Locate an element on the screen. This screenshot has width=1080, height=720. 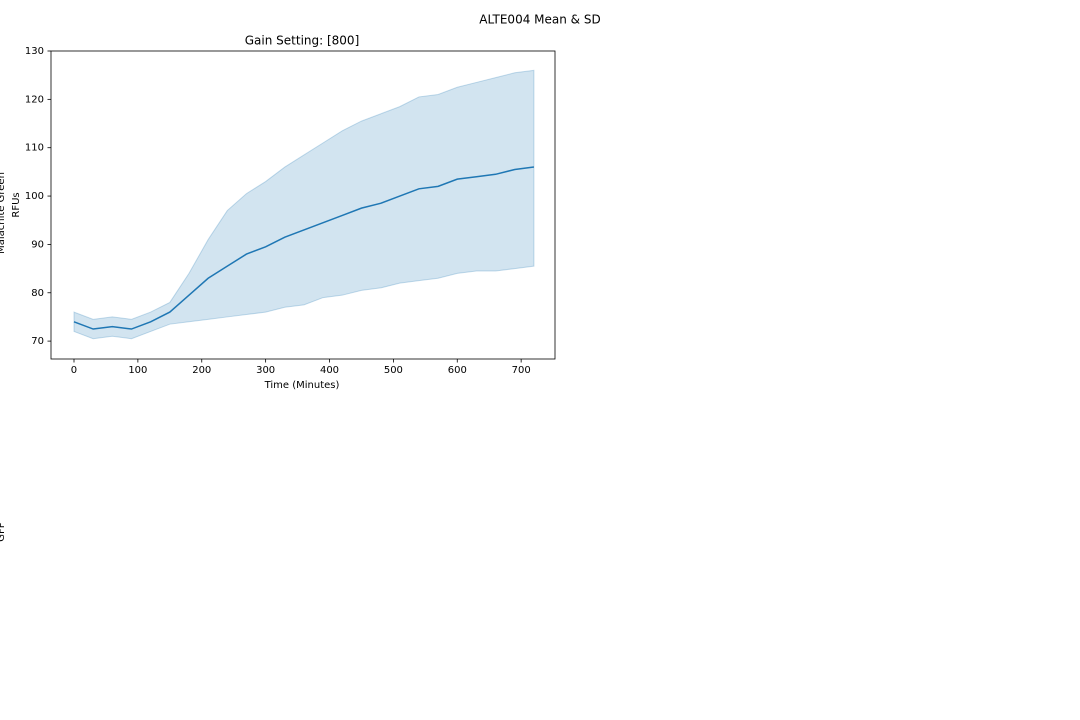
y-tick-label: 90 is located at coordinates (37, 244).